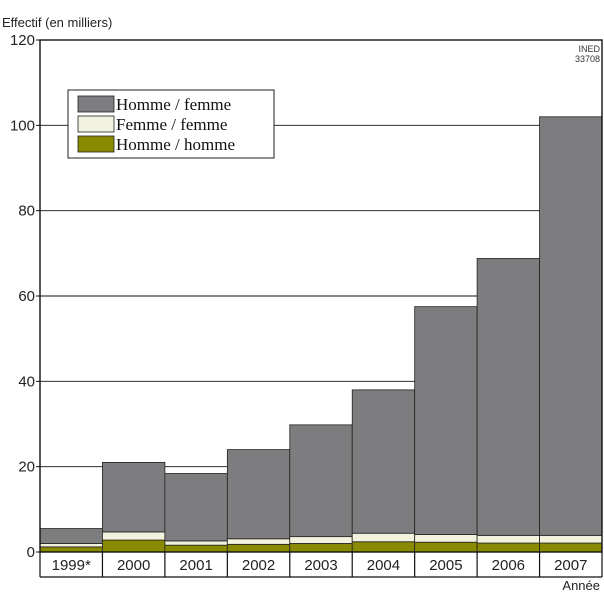 This screenshot has height=594, width=604. Describe the element at coordinates (22, 40) in the screenshot. I see `y-tick-label-120: 120` at that location.